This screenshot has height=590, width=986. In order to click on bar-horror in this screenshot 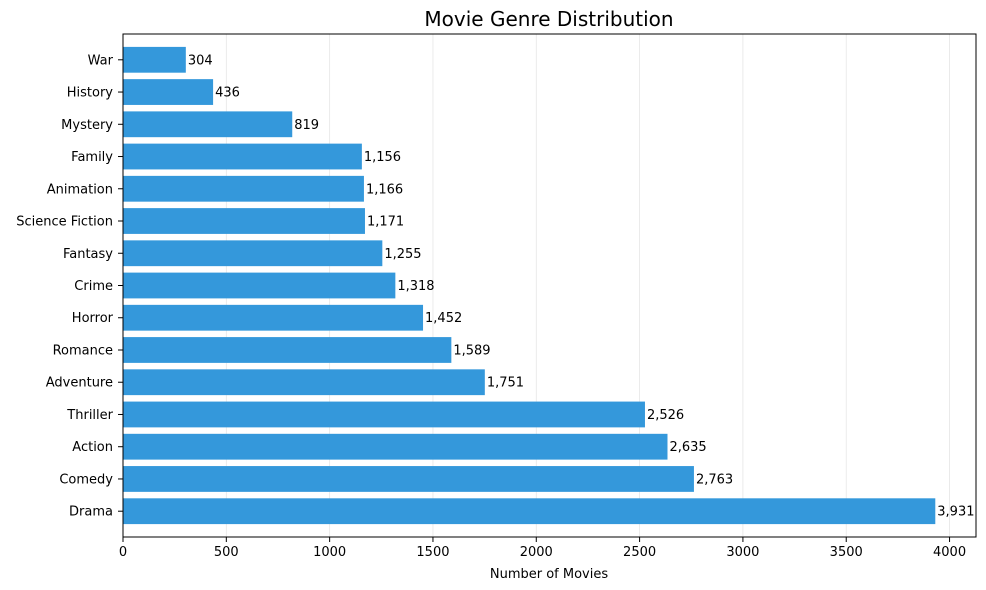, I will do `click(273, 317)`.